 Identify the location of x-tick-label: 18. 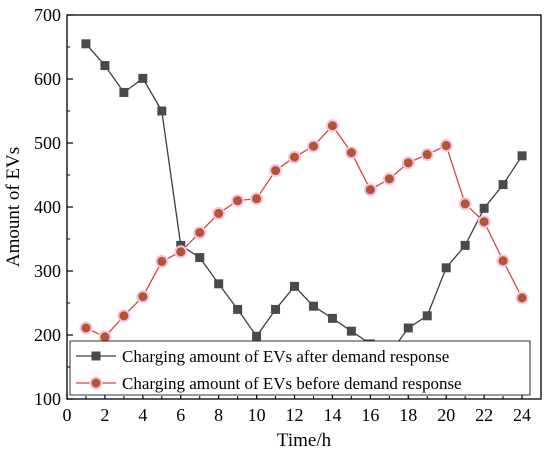
(408, 415).